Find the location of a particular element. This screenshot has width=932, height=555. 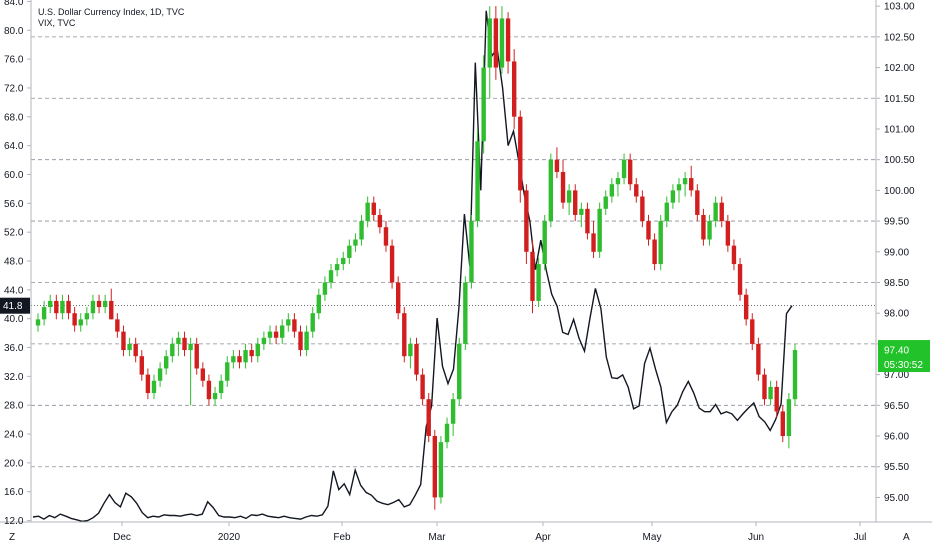

timezone-button: Z is located at coordinates (12, 537).